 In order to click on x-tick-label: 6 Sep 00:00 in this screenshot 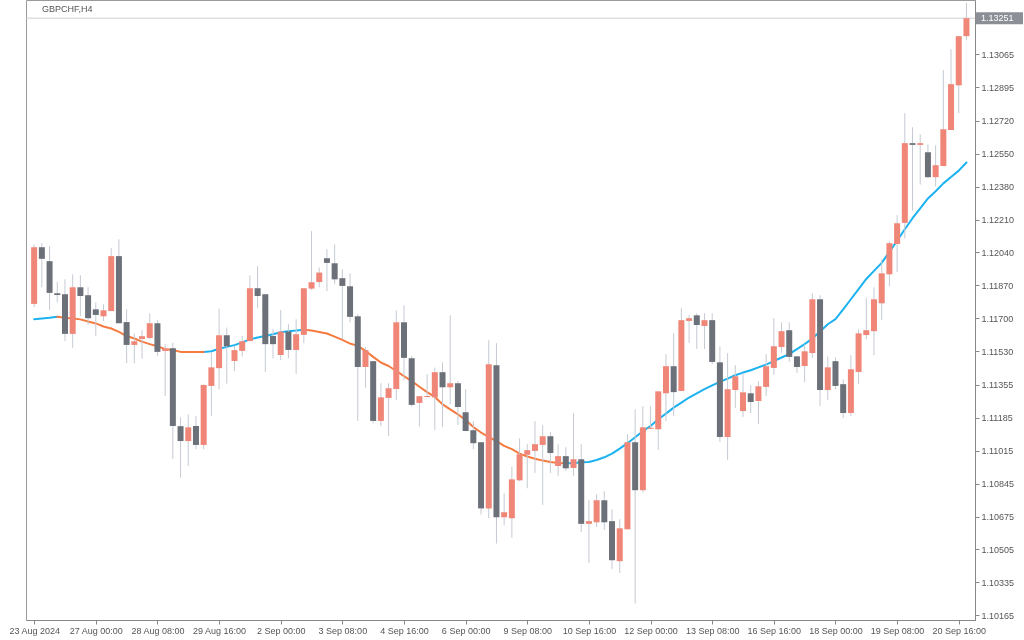, I will do `click(466, 630)`.